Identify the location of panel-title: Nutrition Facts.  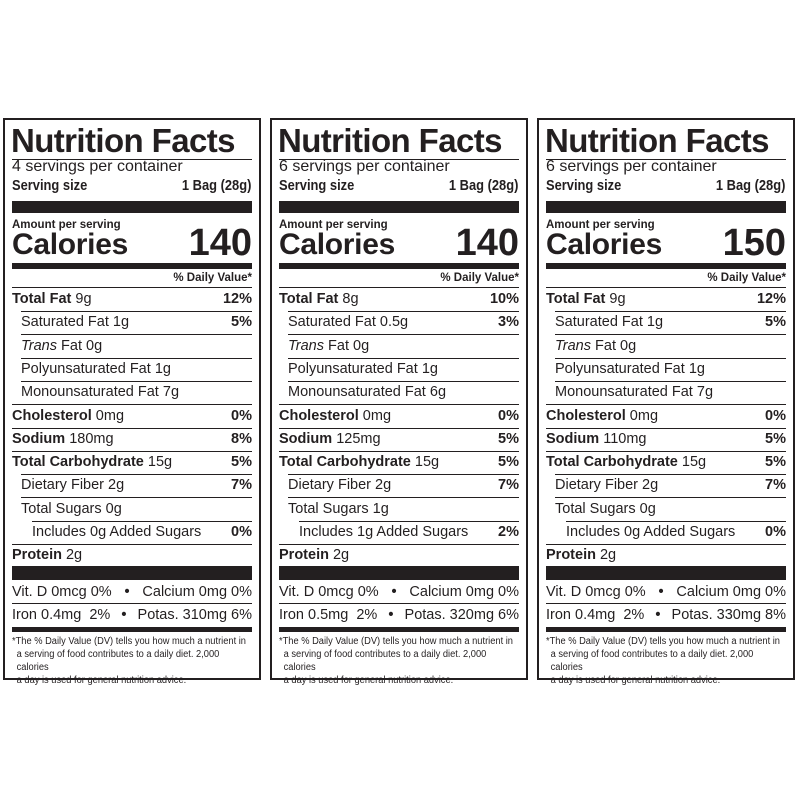
(123, 140).